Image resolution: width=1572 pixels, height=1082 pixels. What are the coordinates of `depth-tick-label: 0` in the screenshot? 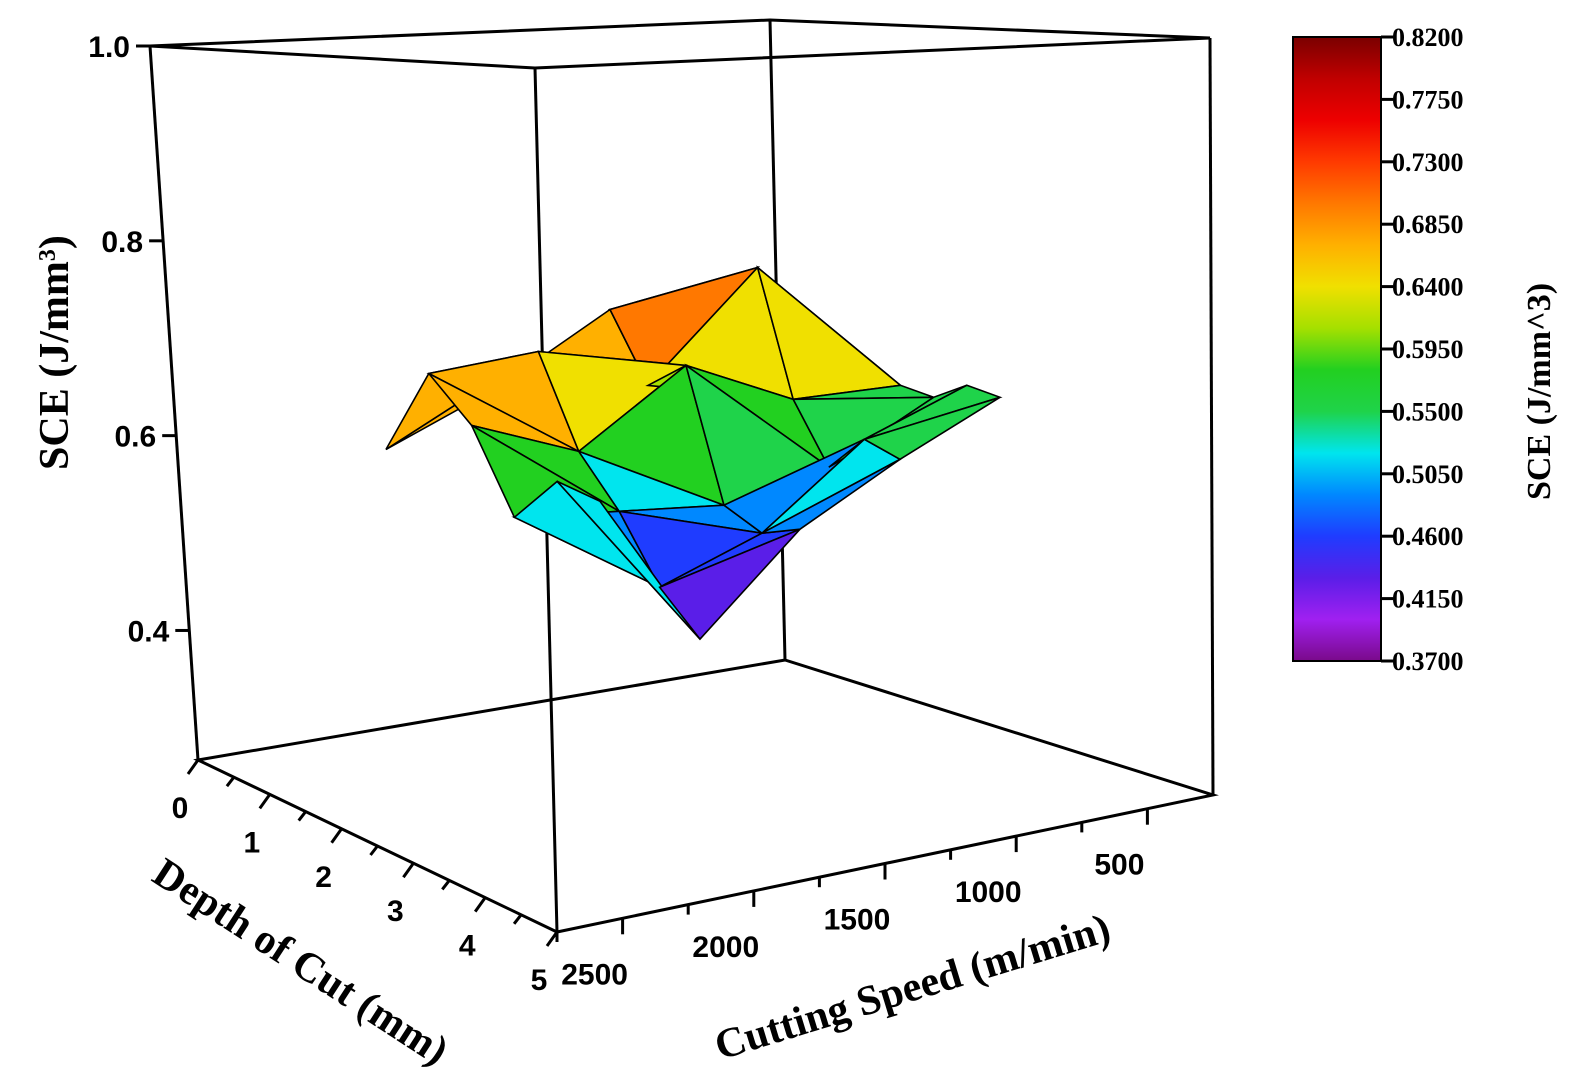 It's located at (180, 808).